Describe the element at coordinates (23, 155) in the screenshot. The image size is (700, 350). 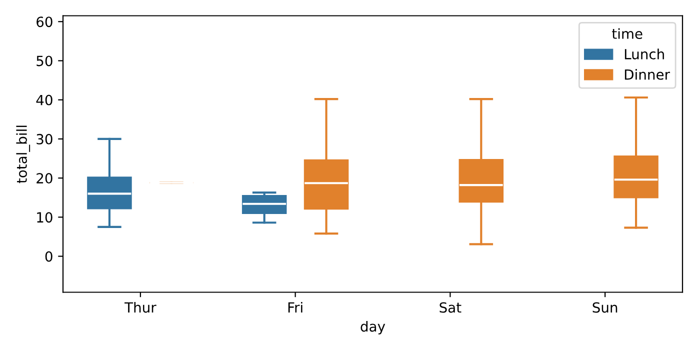
I see `y-axis-title: total_bill` at that location.